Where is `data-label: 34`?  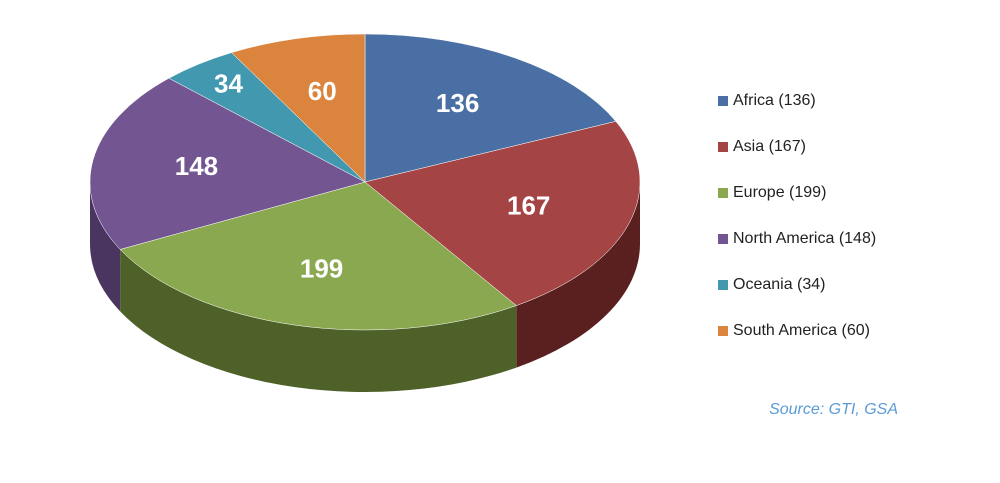 data-label: 34 is located at coordinates (228, 83).